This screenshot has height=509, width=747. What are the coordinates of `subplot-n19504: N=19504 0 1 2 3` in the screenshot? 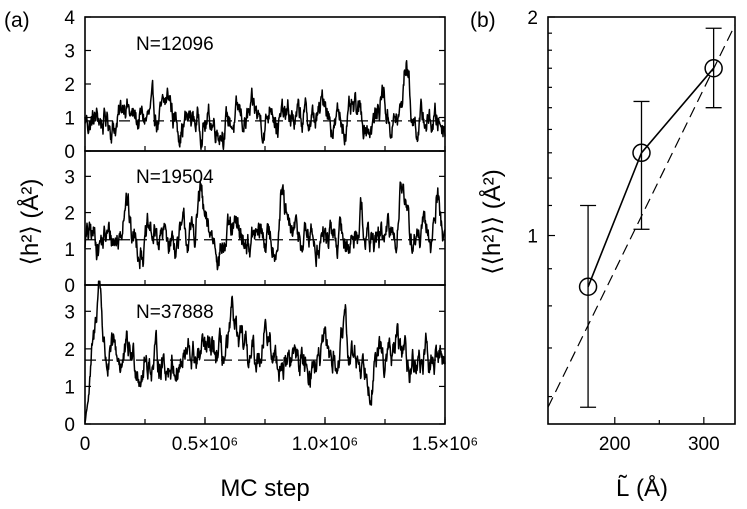 It's located at (255, 223).